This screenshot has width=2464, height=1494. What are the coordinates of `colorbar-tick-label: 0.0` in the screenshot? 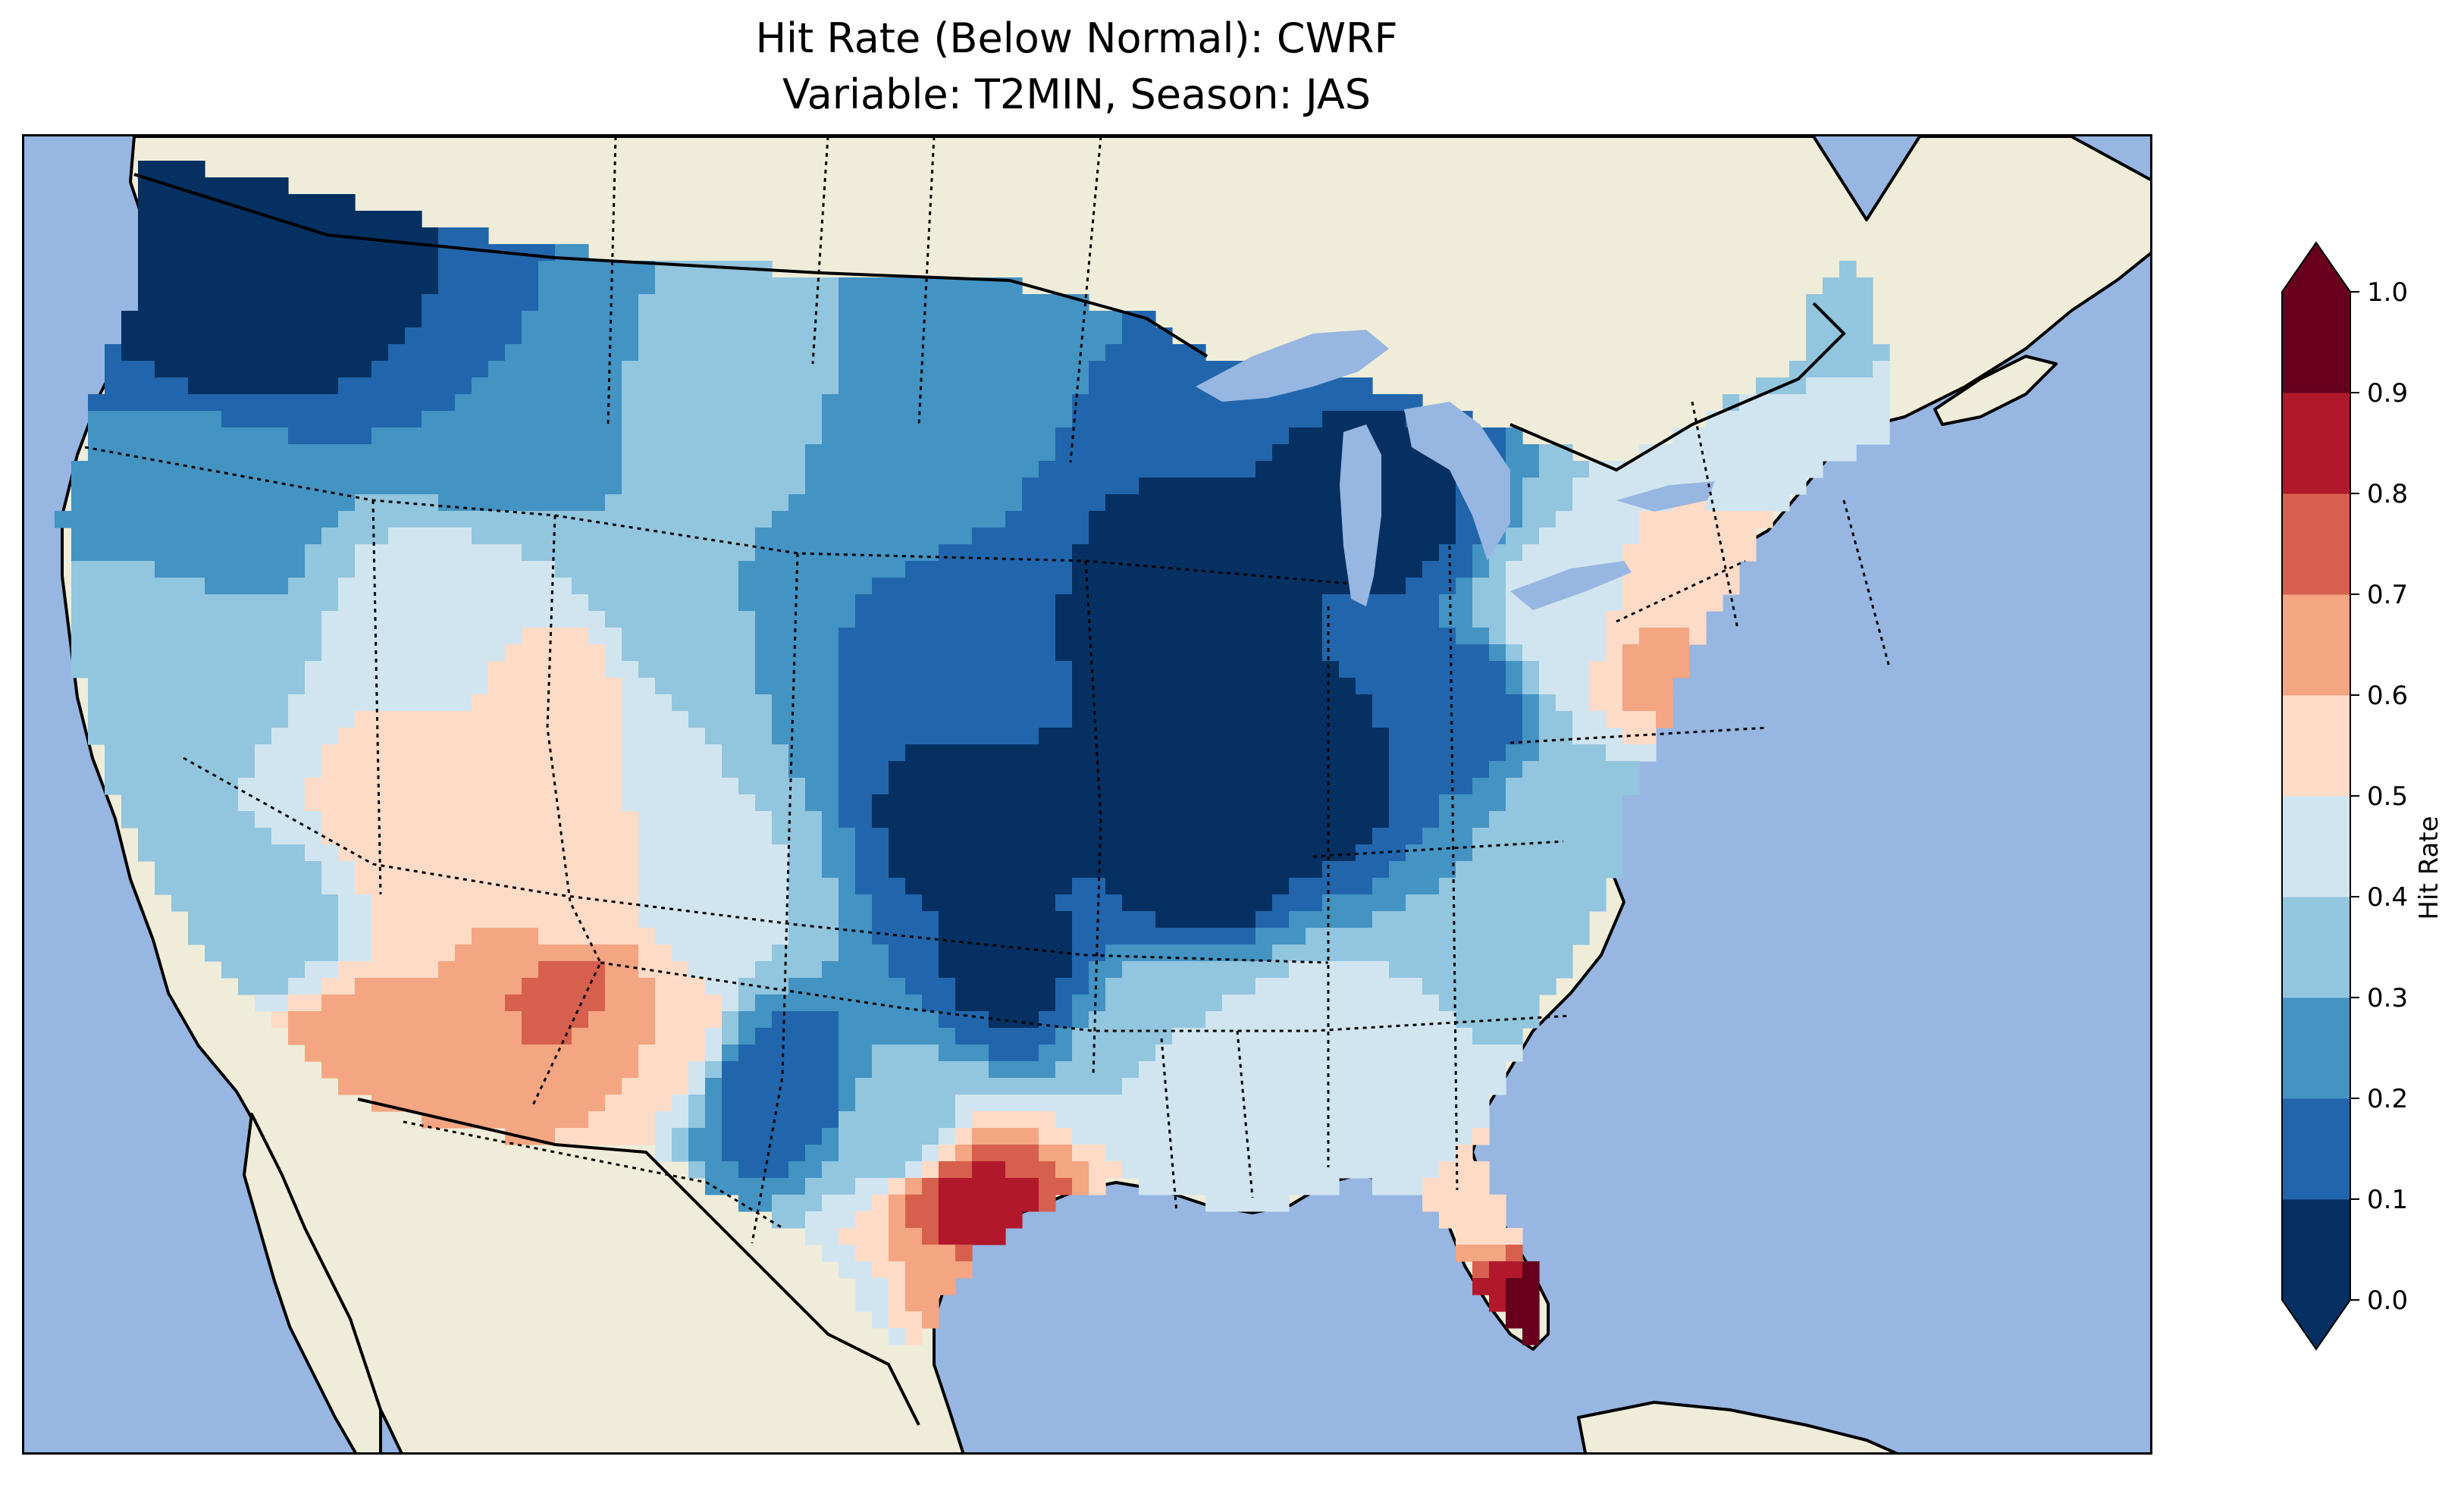 It's located at (2387, 1301).